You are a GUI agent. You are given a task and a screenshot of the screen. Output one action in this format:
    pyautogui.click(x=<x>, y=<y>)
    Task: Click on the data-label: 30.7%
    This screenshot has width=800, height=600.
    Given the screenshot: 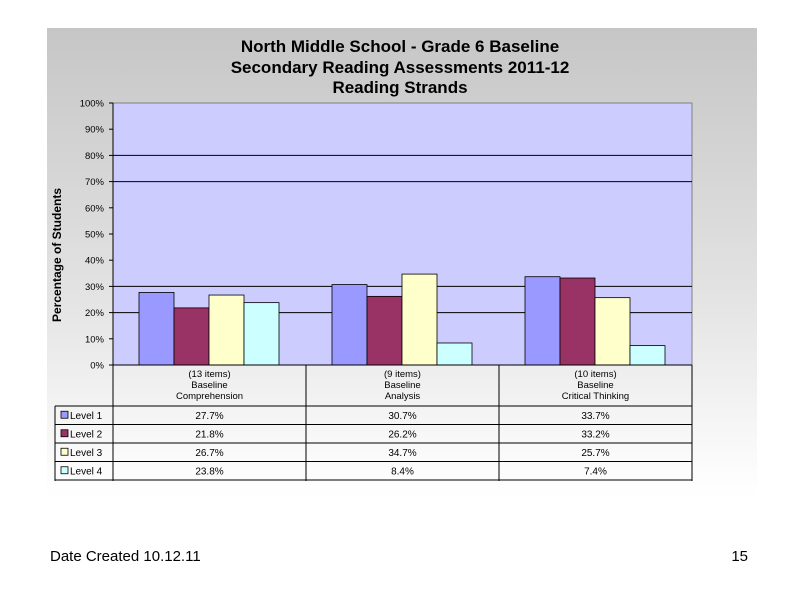 What is the action you would take?
    pyautogui.click(x=402, y=416)
    